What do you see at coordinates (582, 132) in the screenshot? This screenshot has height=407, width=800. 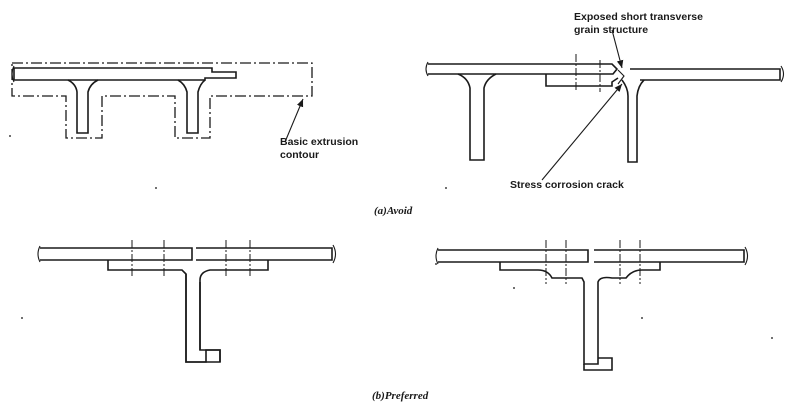 I see `leader-stress-crack` at bounding box center [582, 132].